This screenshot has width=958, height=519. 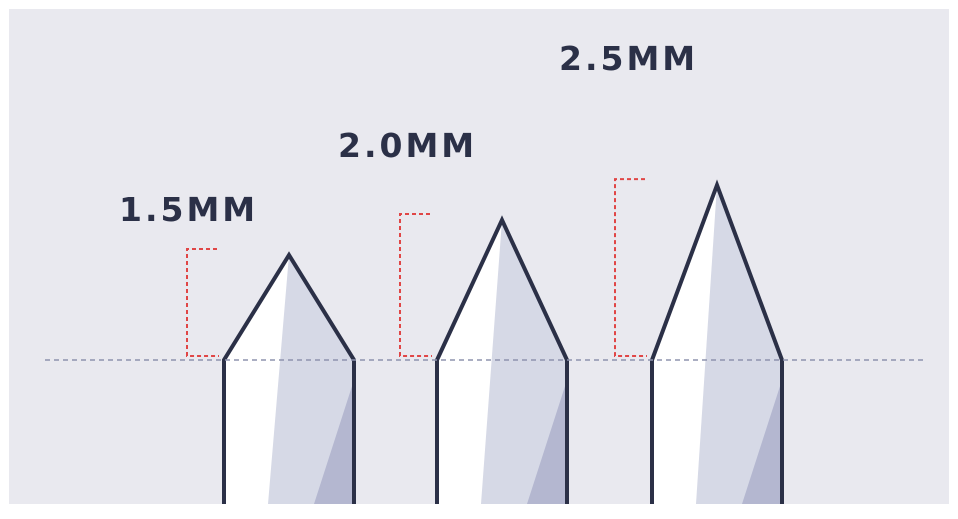 What do you see at coordinates (684, 344) in the screenshot?
I see `tip-highlight-2-5mm` at bounding box center [684, 344].